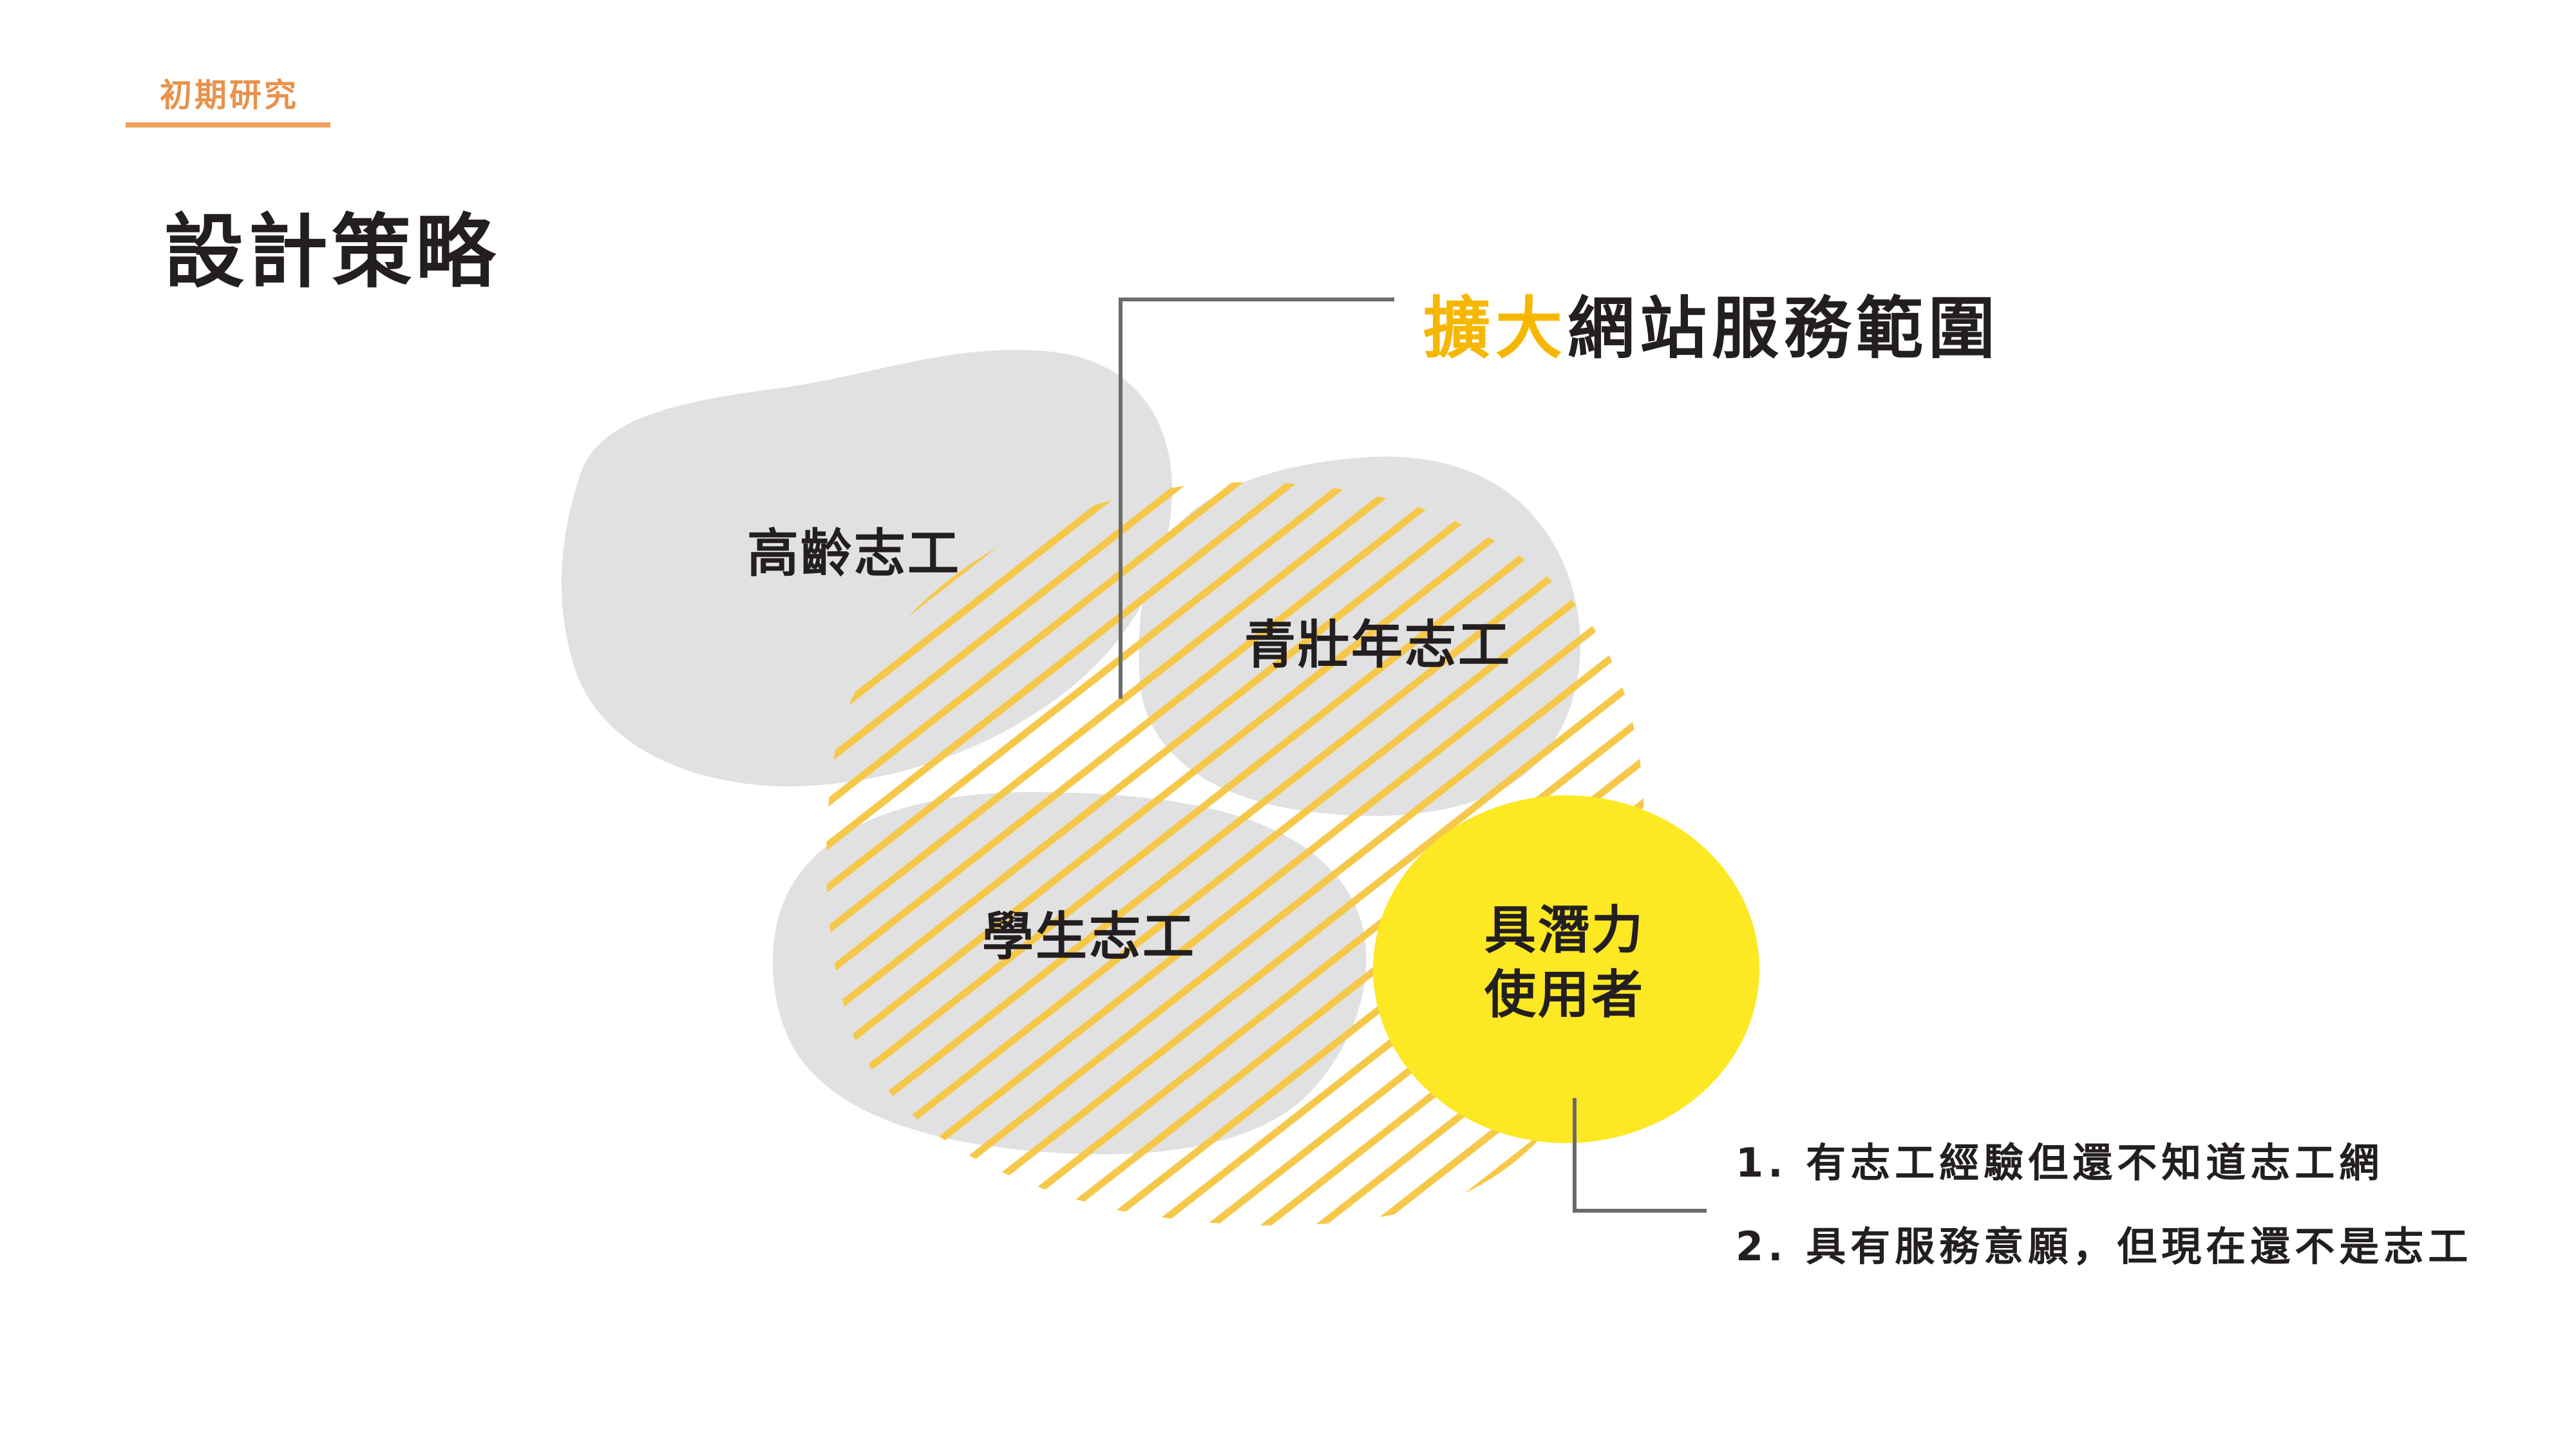 This screenshot has width=2576, height=1449. What do you see at coordinates (1256, 498) in the screenshot?
I see `headline-connector-line` at bounding box center [1256, 498].